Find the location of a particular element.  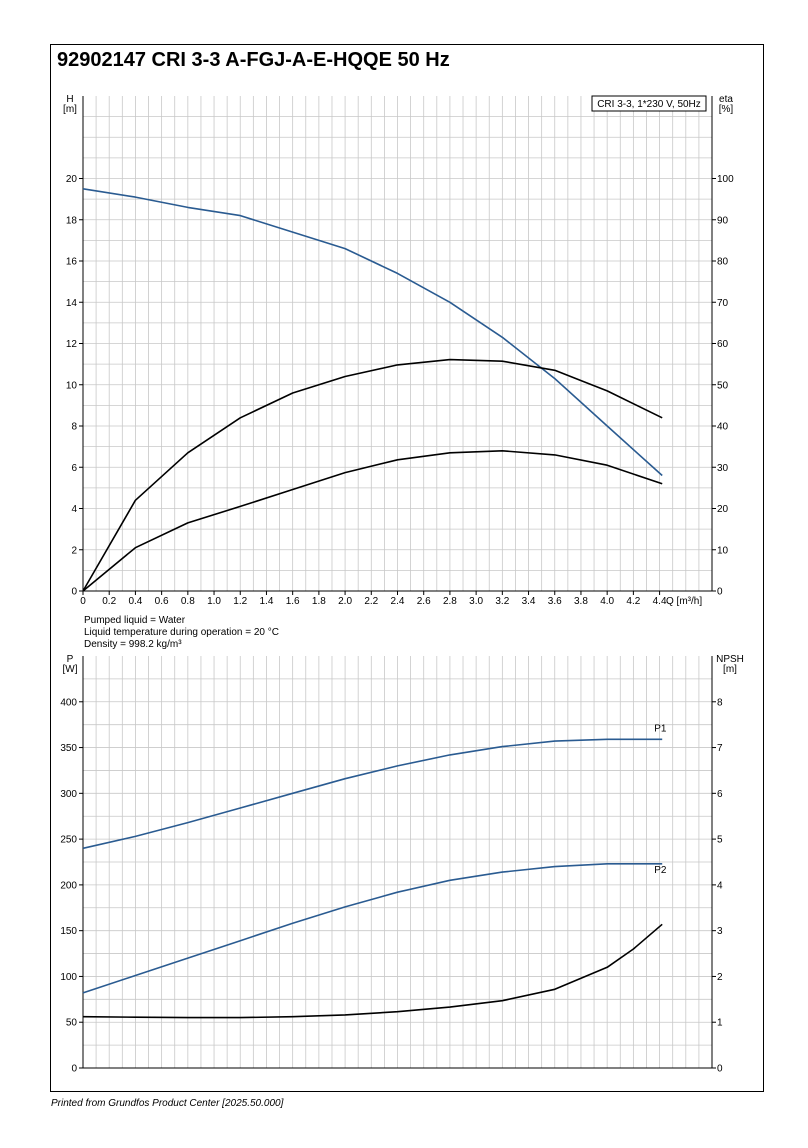

x-tick-label: 3.8 is located at coordinates (581, 601).